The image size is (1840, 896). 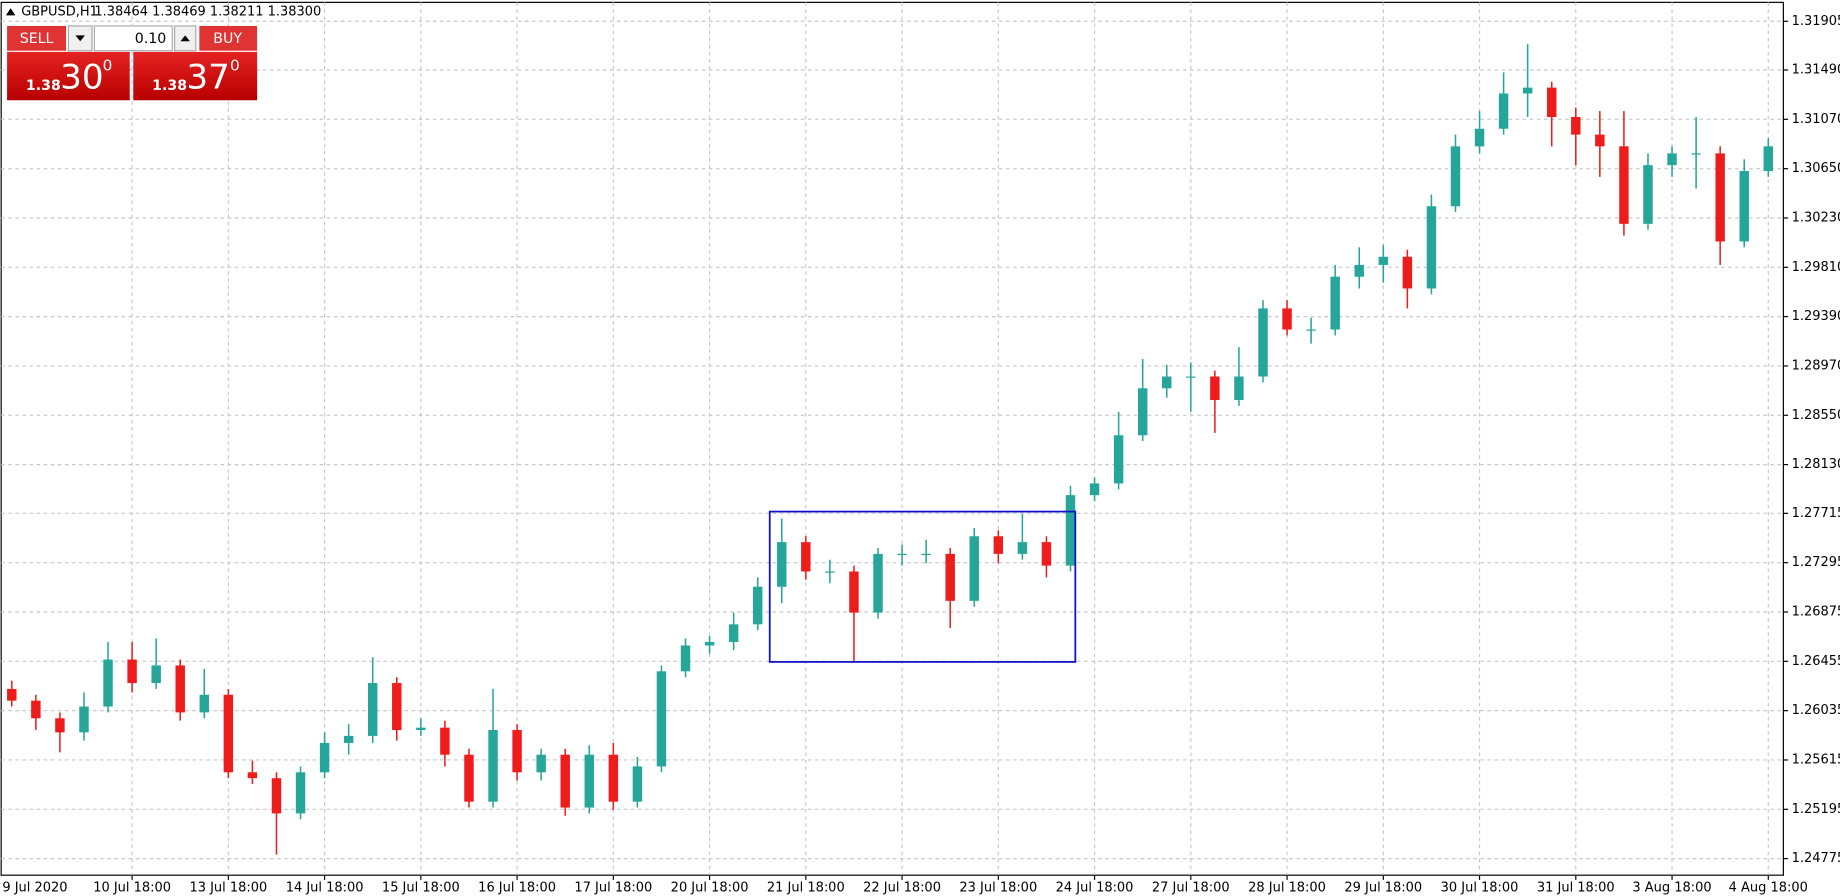 What do you see at coordinates (1816, 70) in the screenshot?
I see `y-tick-label: 1.31490` at bounding box center [1816, 70].